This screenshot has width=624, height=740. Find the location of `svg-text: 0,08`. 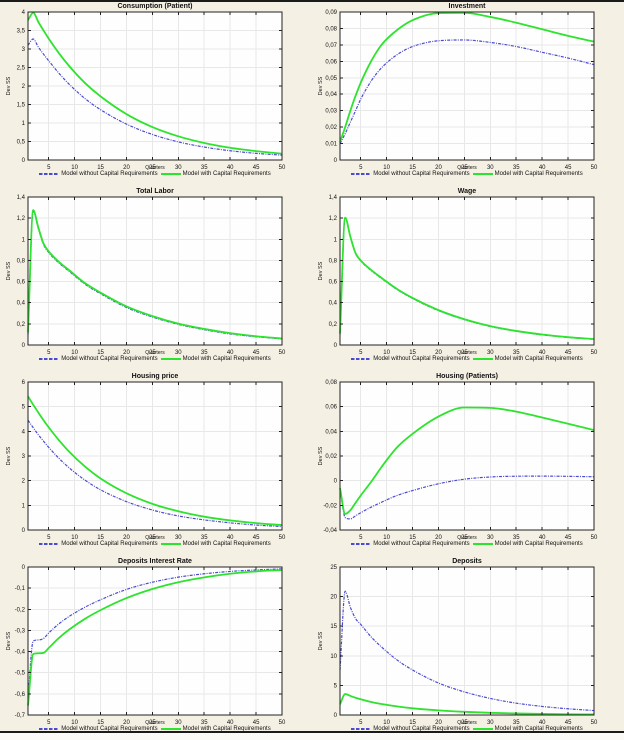

svg-text: 0,08 is located at coordinates (331, 29).